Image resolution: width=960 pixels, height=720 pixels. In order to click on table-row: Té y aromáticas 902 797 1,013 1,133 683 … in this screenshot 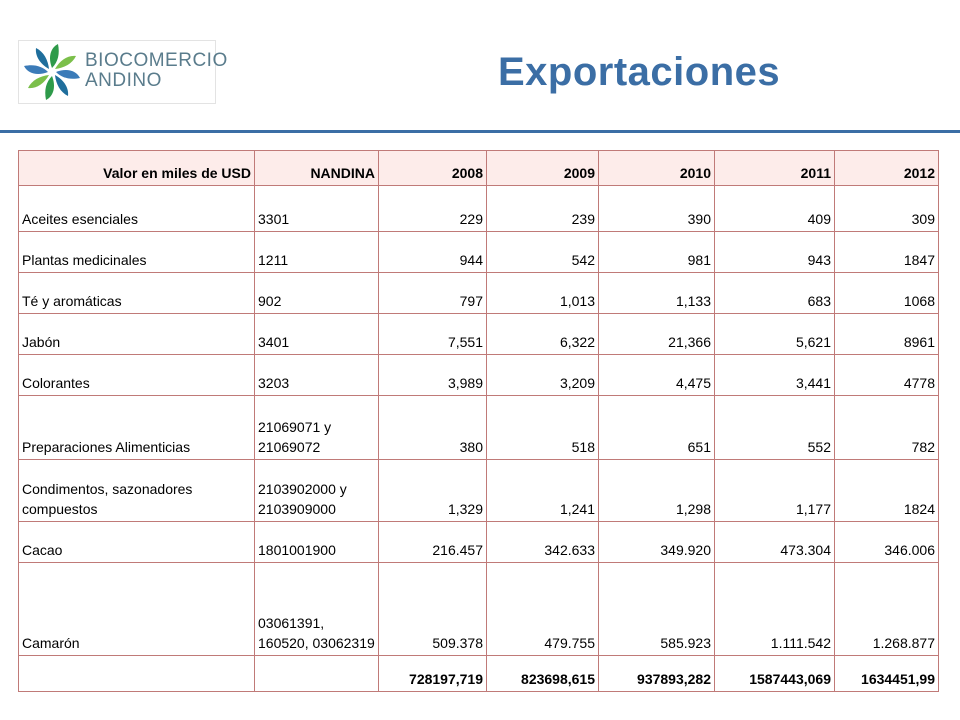, I will do `click(478, 293)`.